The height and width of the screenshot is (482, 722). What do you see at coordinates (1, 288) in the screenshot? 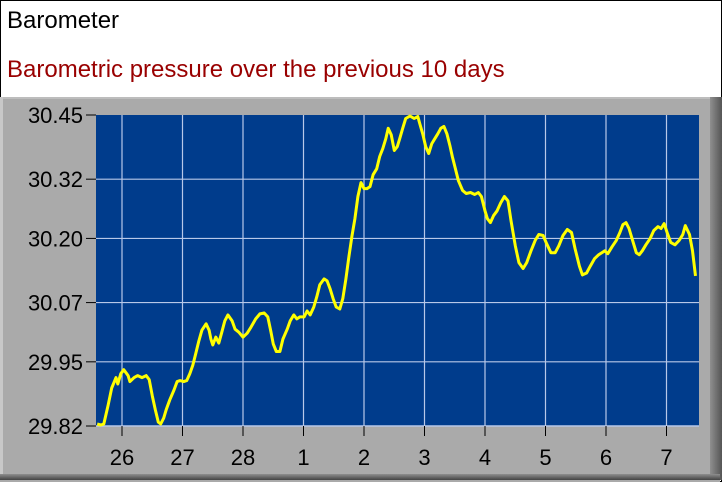
I see `panel-bevel-left` at bounding box center [1, 288].